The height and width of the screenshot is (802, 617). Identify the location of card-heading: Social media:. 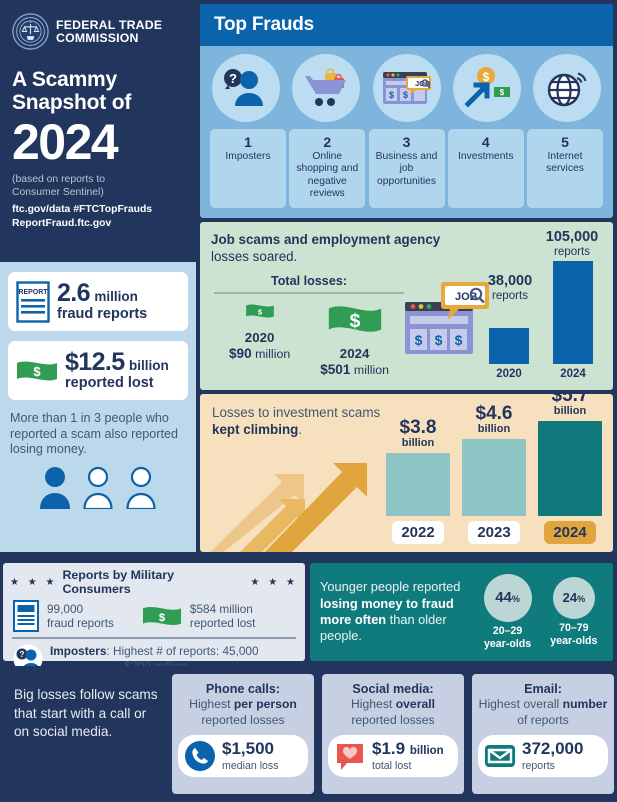
(393, 689).